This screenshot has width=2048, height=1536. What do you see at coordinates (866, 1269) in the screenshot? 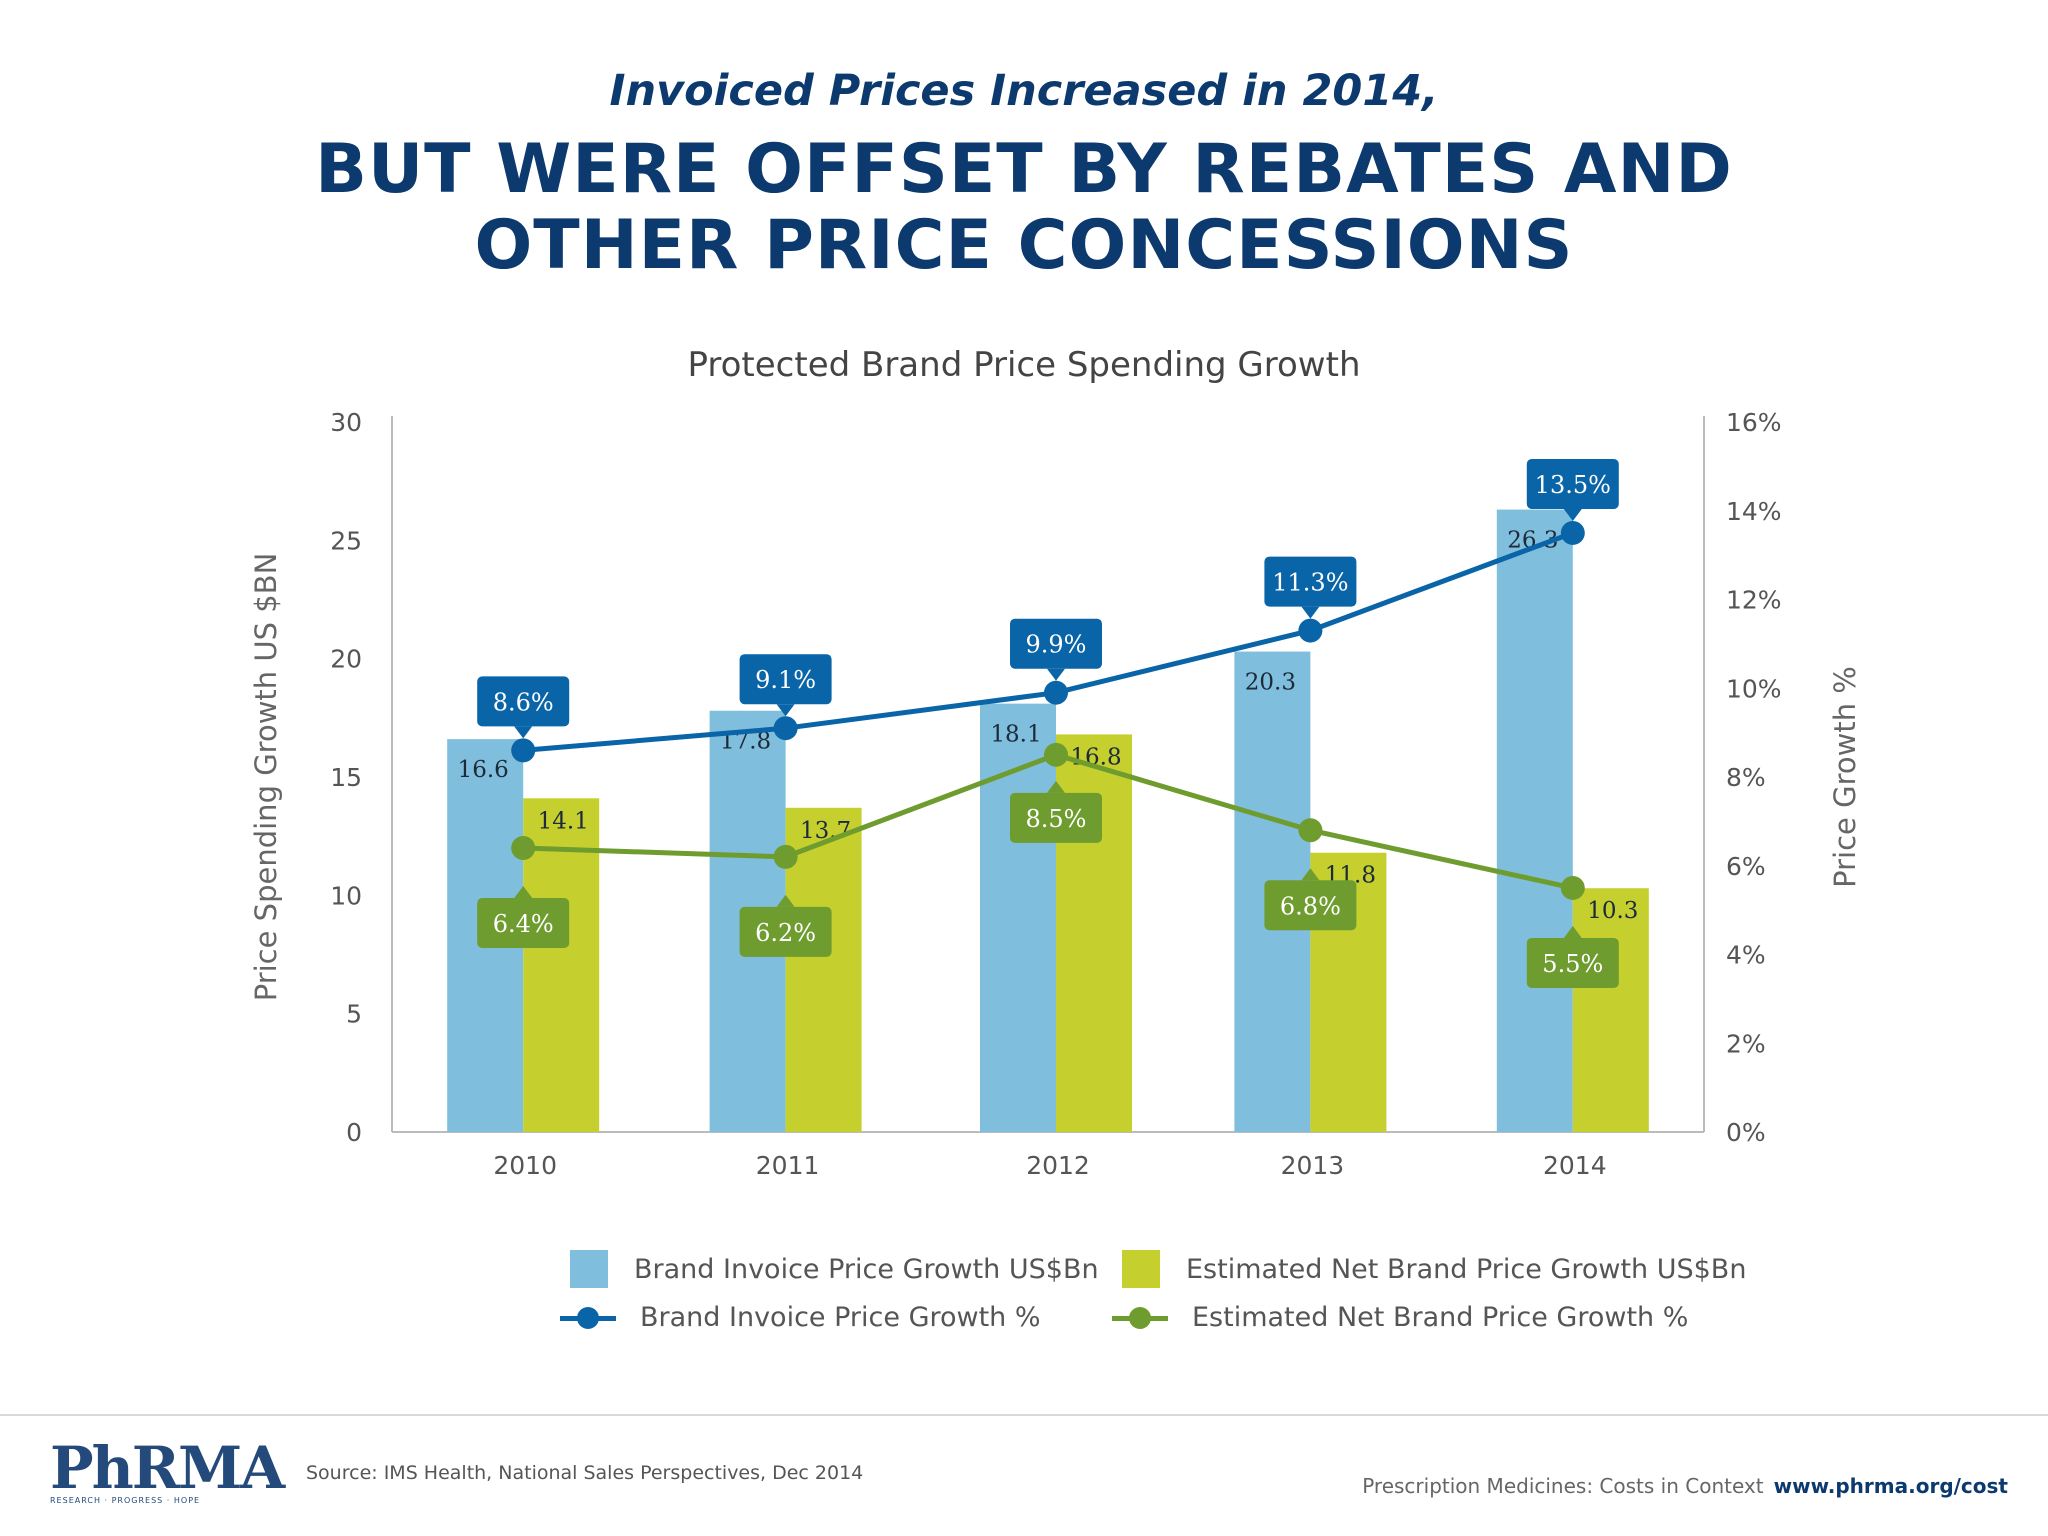
I see `legend-label-invoice-bar: Brand Invoice Price Growth US$Bn` at bounding box center [866, 1269].